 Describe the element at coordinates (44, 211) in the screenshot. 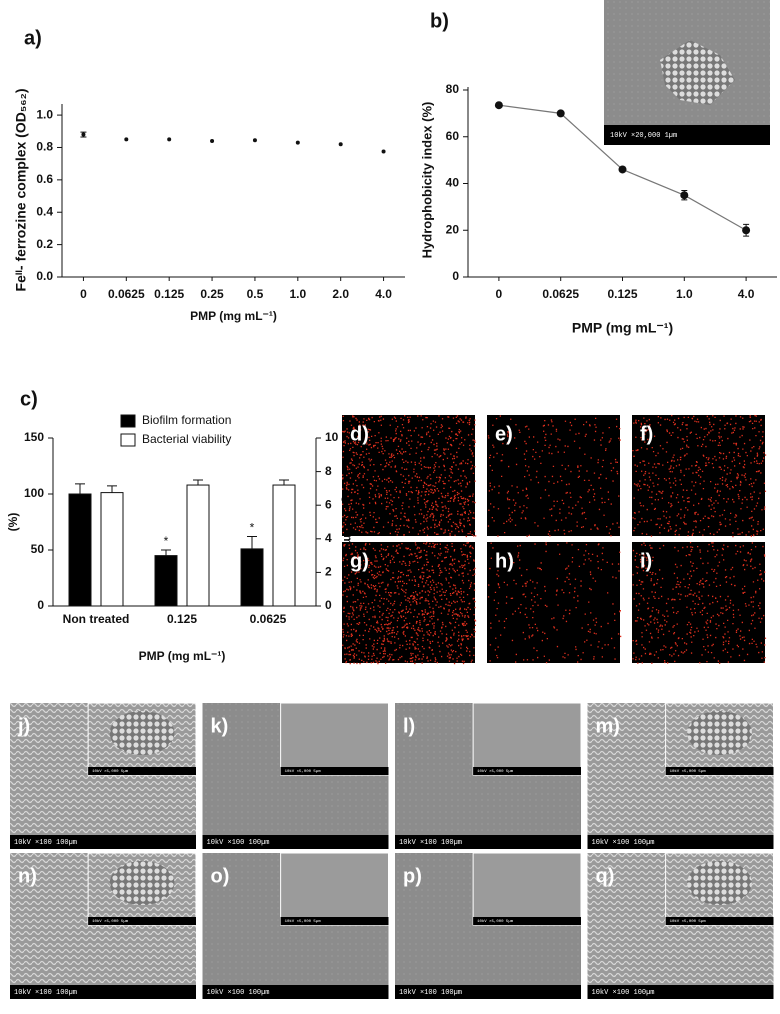

I see `y-tick-label b: 0.4` at that location.